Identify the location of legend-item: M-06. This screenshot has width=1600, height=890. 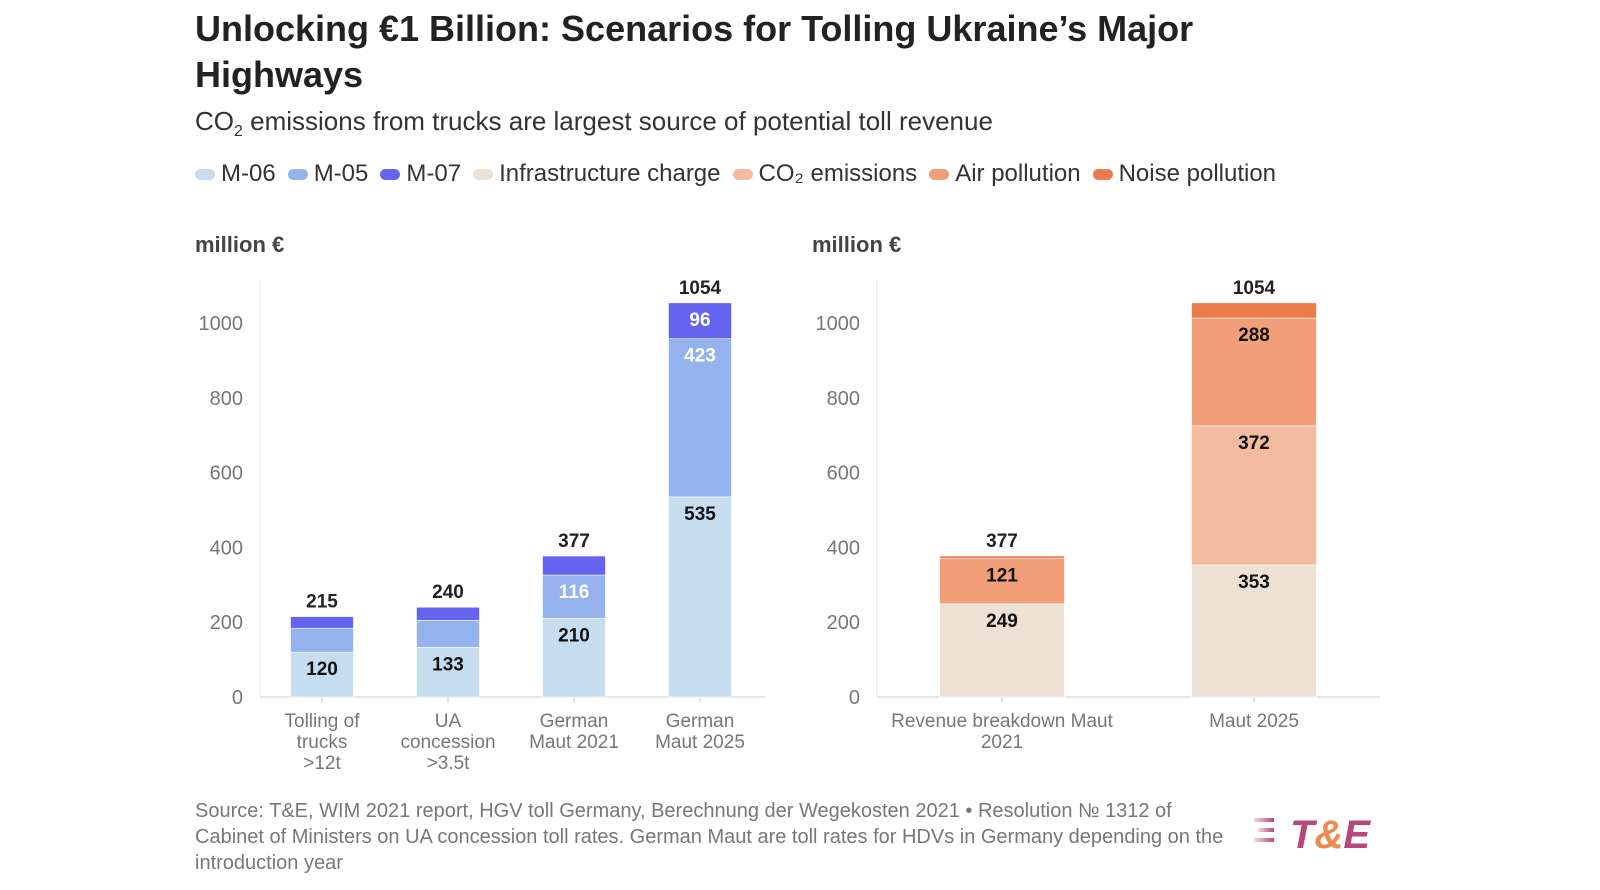
(235, 174).